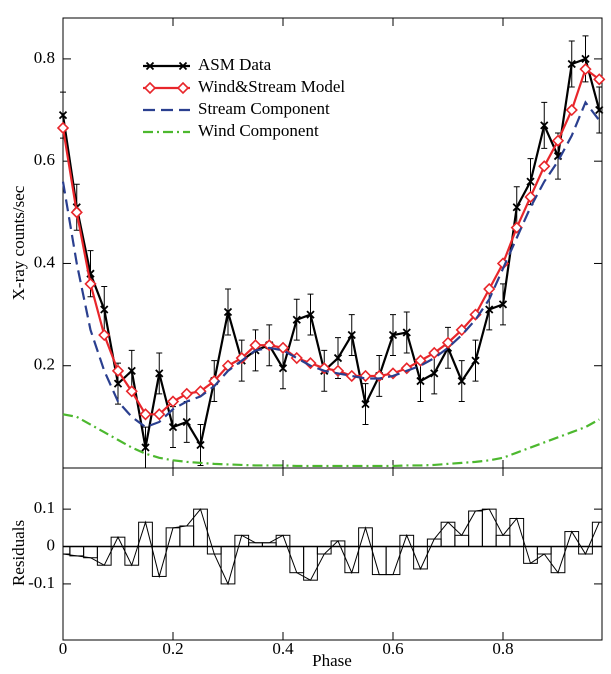 This screenshot has height=674, width=611. What do you see at coordinates (18, 242) in the screenshot?
I see `y-axis-label: X-ray counts/sec` at bounding box center [18, 242].